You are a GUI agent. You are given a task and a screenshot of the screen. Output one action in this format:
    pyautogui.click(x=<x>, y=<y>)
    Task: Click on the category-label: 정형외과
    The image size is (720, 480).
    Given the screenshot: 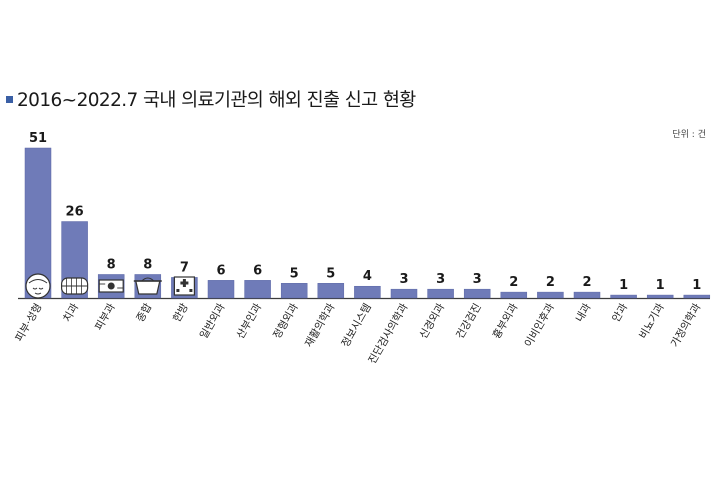 What is the action you would take?
    pyautogui.click(x=286, y=321)
    